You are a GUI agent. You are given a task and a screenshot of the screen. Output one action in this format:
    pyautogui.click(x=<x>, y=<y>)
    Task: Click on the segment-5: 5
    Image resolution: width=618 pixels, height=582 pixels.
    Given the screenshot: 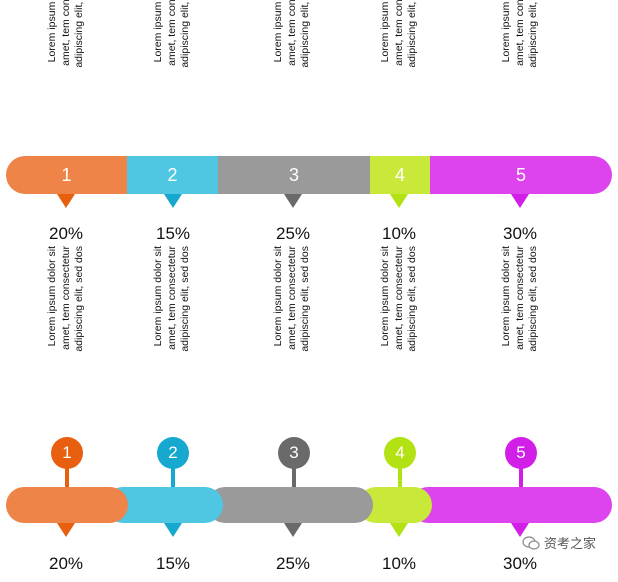 What is the action you would take?
    pyautogui.click(x=521, y=175)
    